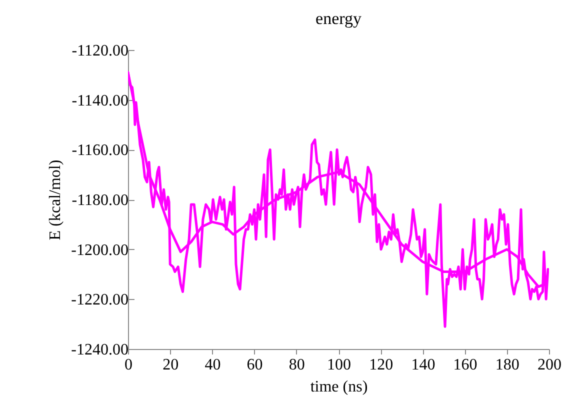  Describe the element at coordinates (339, 387) in the screenshot. I see `x-axis-title: time (ns)` at that location.